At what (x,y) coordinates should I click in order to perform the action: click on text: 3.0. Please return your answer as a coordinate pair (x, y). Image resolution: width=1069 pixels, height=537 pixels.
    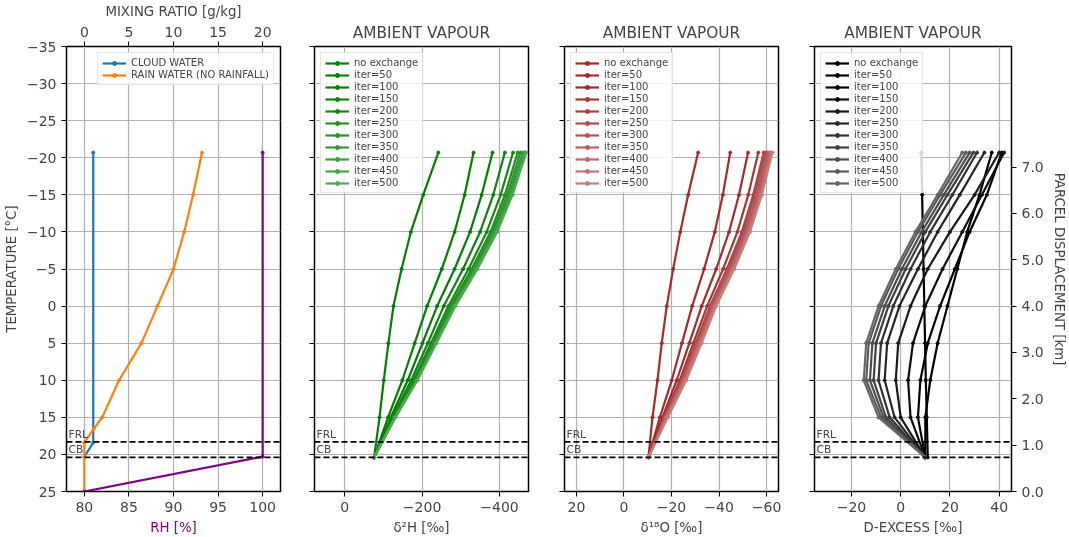
    Looking at the image, I should click on (1032, 352).